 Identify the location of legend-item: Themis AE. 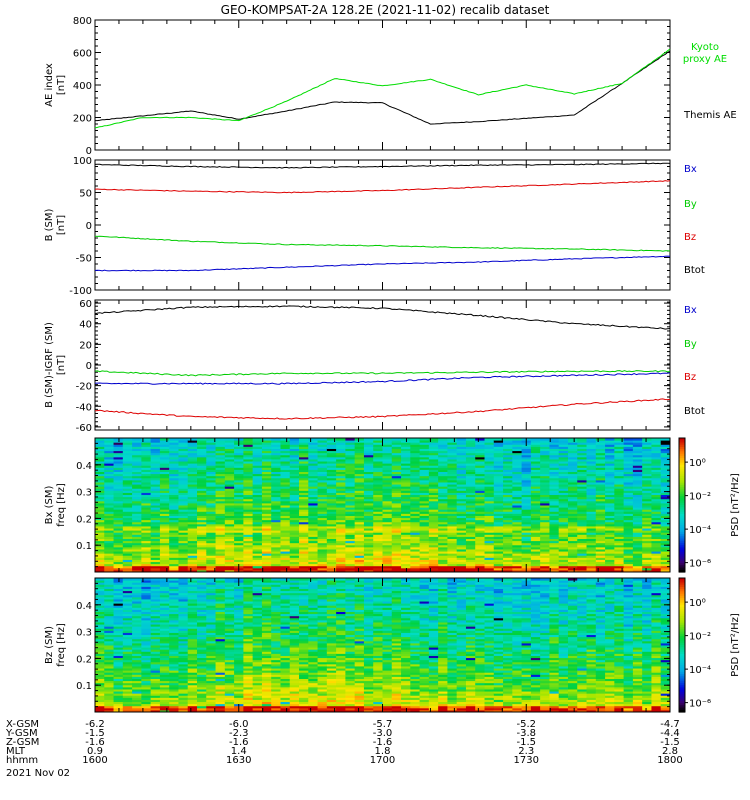
(710, 115).